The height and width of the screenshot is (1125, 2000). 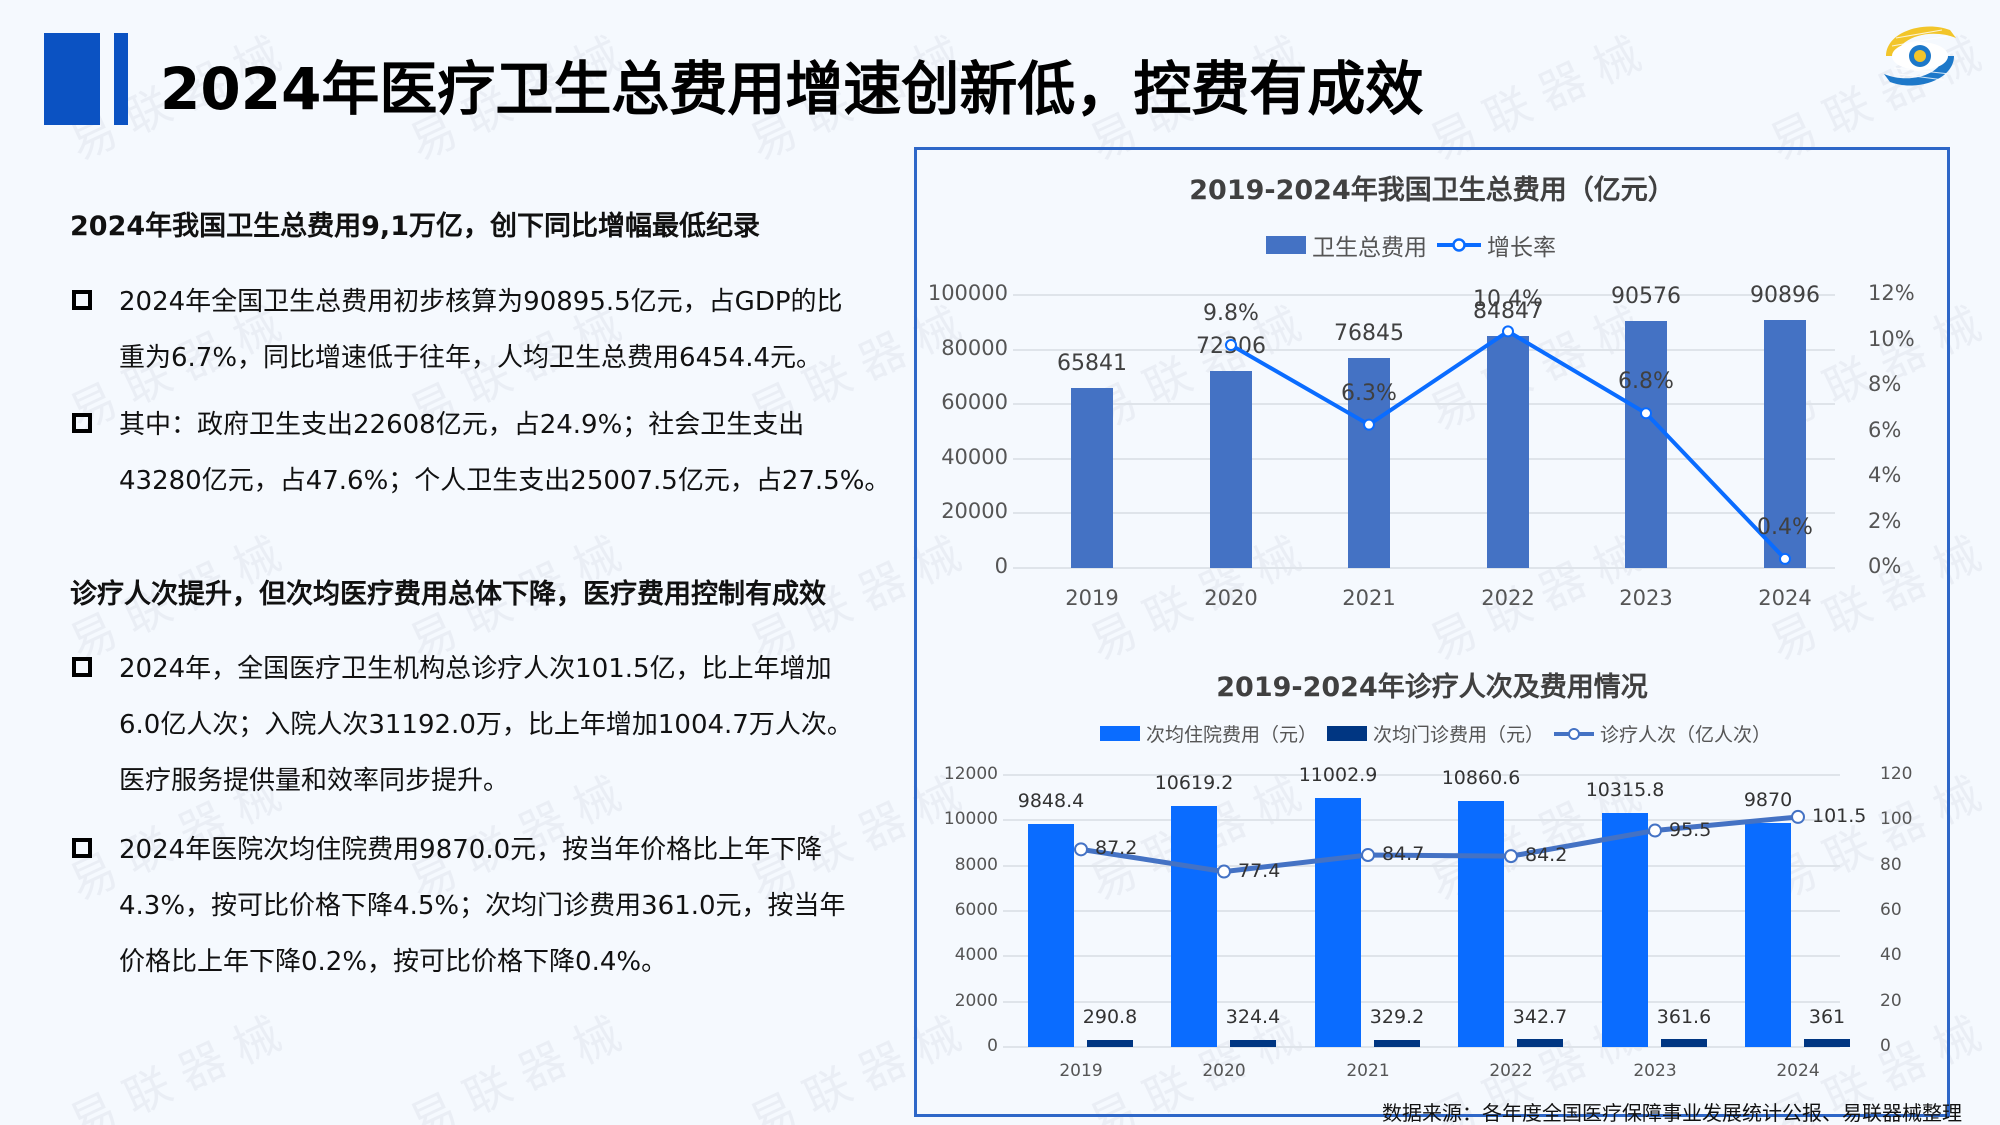 I want to click on y-axis-left-tick: 8000, so click(x=976, y=864).